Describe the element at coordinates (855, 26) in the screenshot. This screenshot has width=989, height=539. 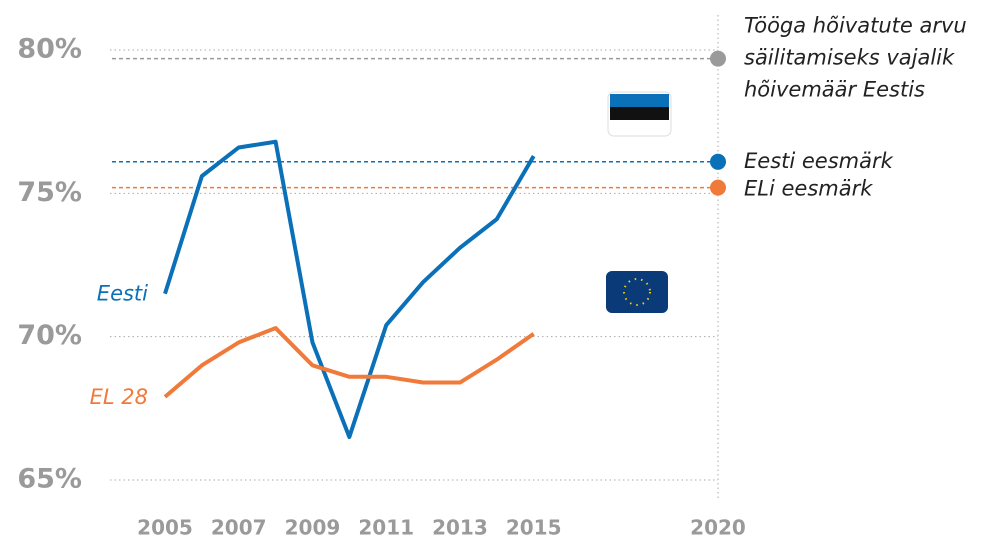
I see `reference-label: Tööga hõivatute arvu` at that location.